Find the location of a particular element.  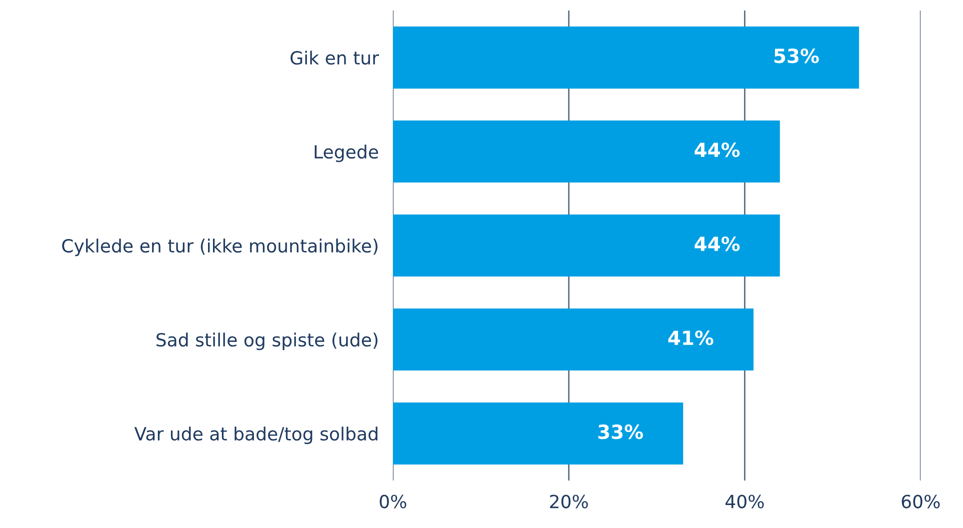

data-label: 41% is located at coordinates (691, 338).